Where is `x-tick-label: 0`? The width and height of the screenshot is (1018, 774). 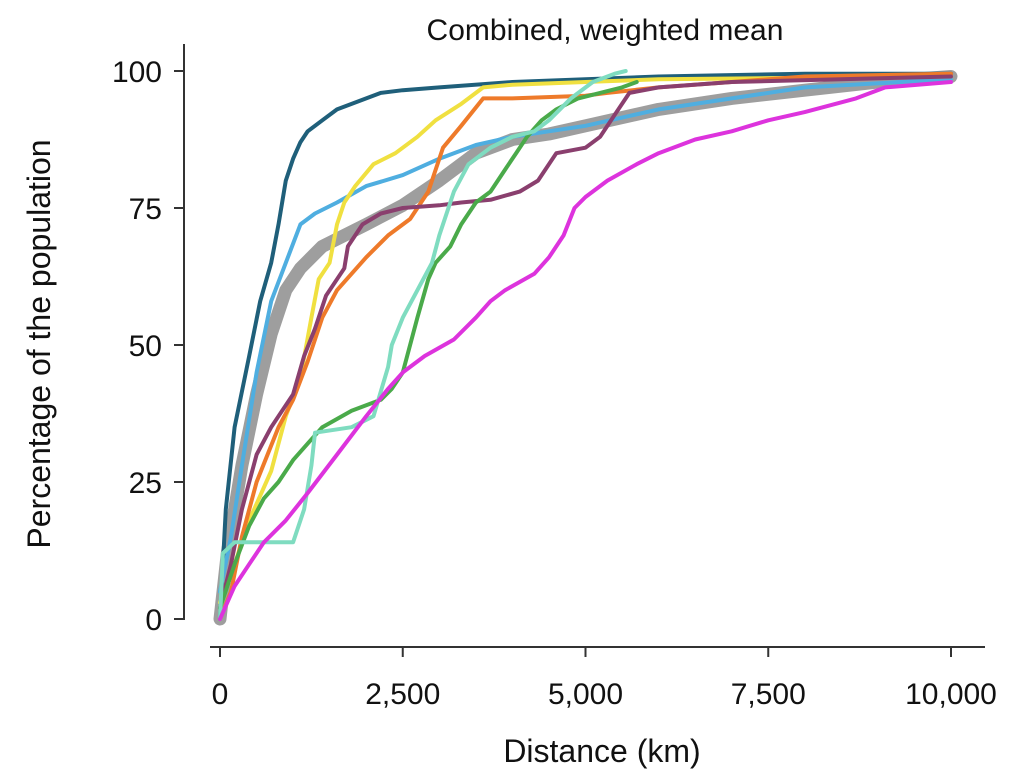
x-tick-label: 0 is located at coordinates (220, 694).